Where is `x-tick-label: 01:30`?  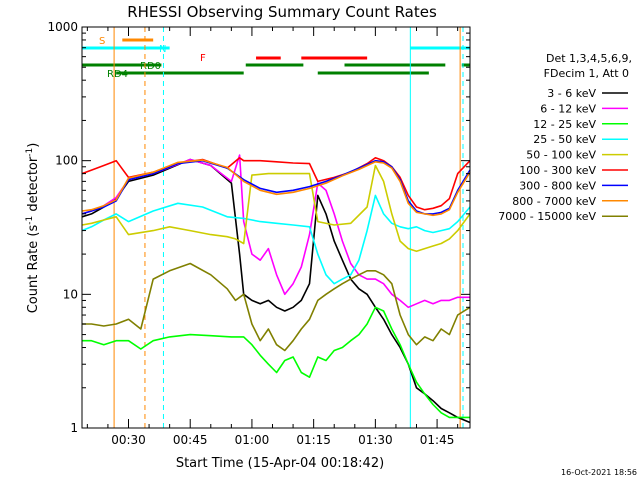
x-tick-label: 01:30 is located at coordinates (375, 440).